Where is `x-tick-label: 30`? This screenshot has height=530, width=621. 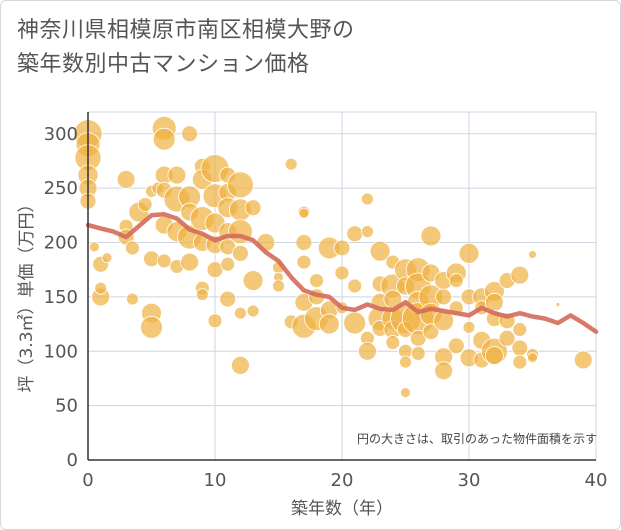 x-tick-label: 30 is located at coordinates (469, 480).